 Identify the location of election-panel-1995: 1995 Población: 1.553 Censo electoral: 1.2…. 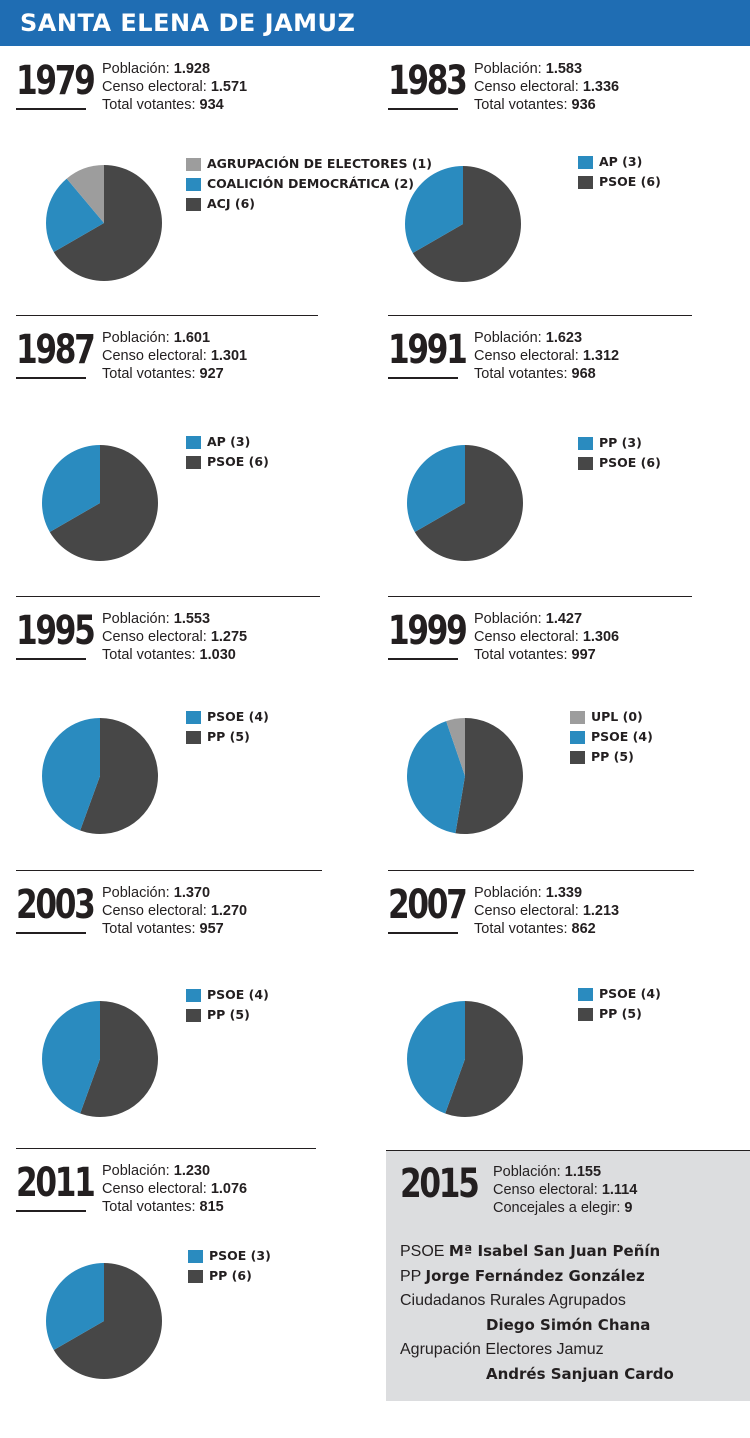
(201, 741).